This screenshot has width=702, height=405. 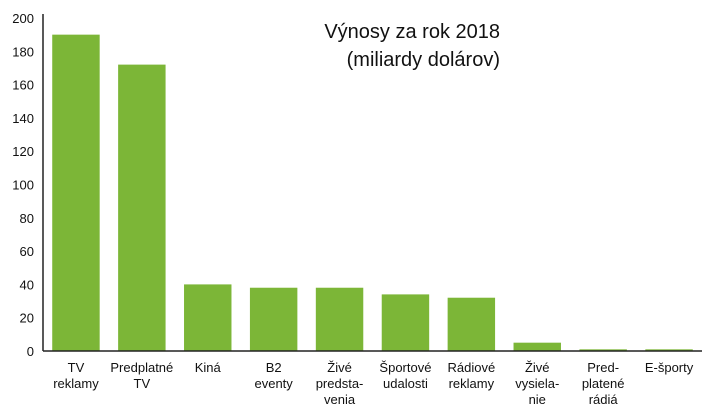 I want to click on x-tick-label-line: udalosti, so click(x=405, y=383).